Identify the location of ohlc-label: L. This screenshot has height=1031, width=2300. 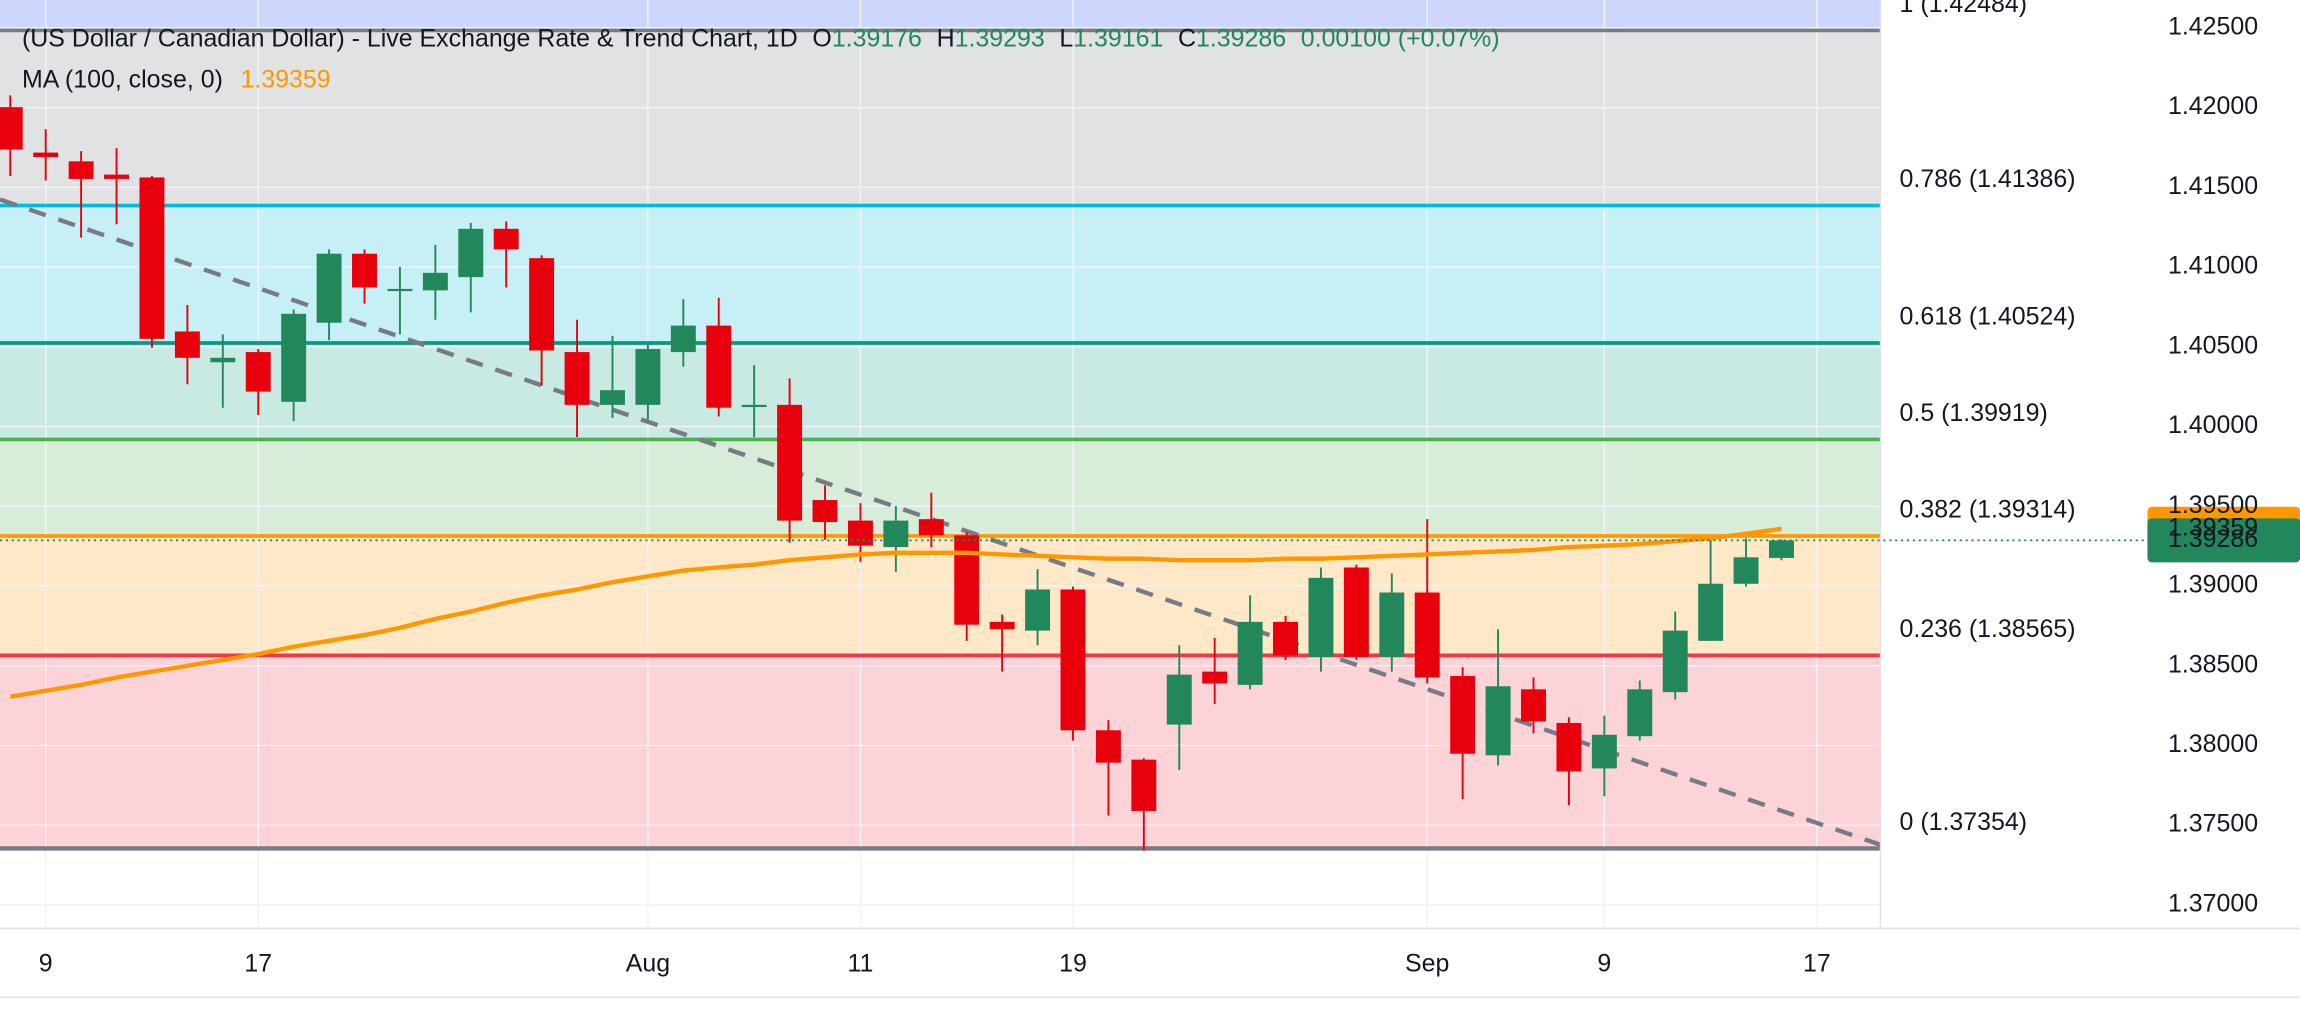
(1066, 38).